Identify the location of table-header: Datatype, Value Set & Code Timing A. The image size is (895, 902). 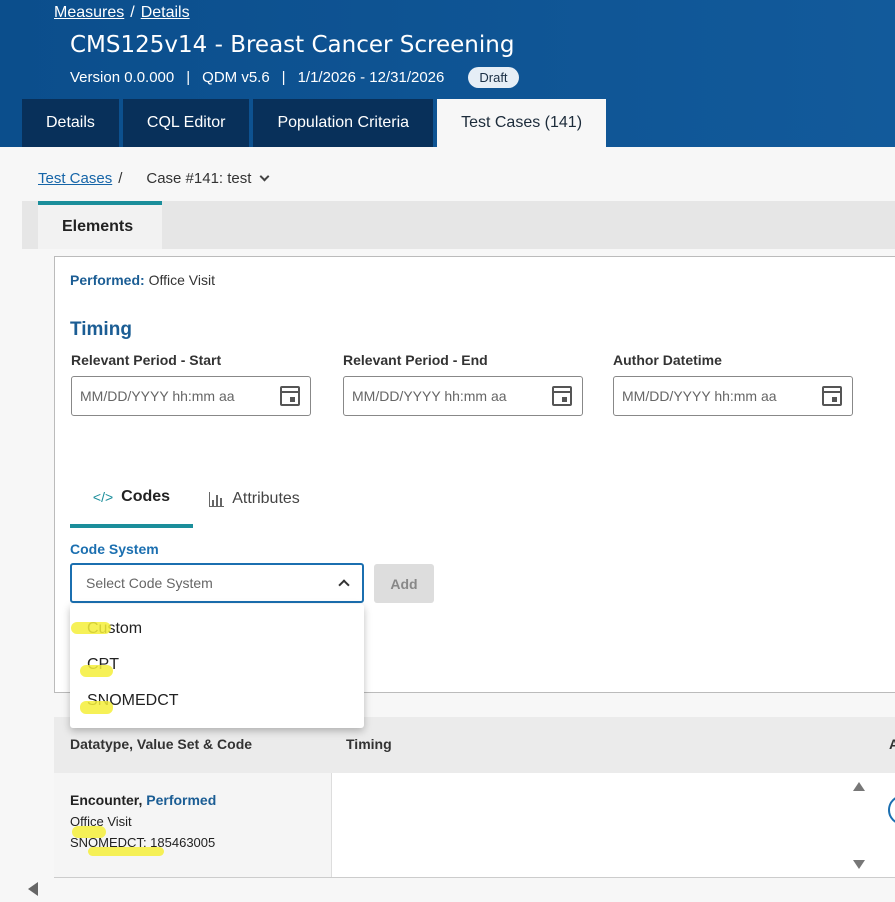
(474, 745).